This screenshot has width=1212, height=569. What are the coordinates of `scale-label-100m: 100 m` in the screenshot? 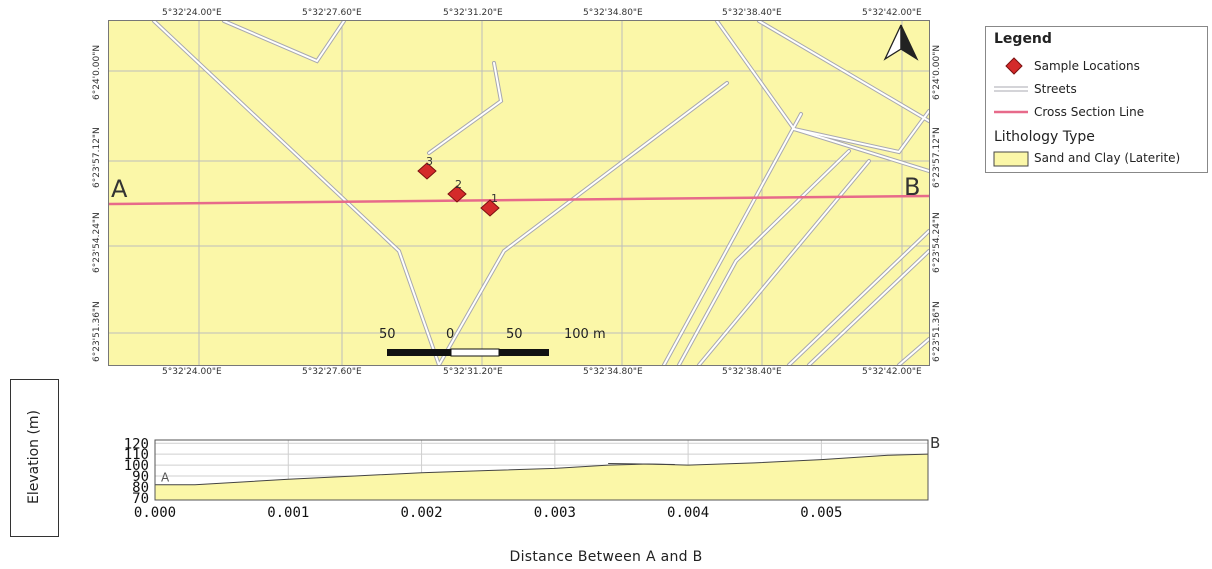 It's located at (585, 334).